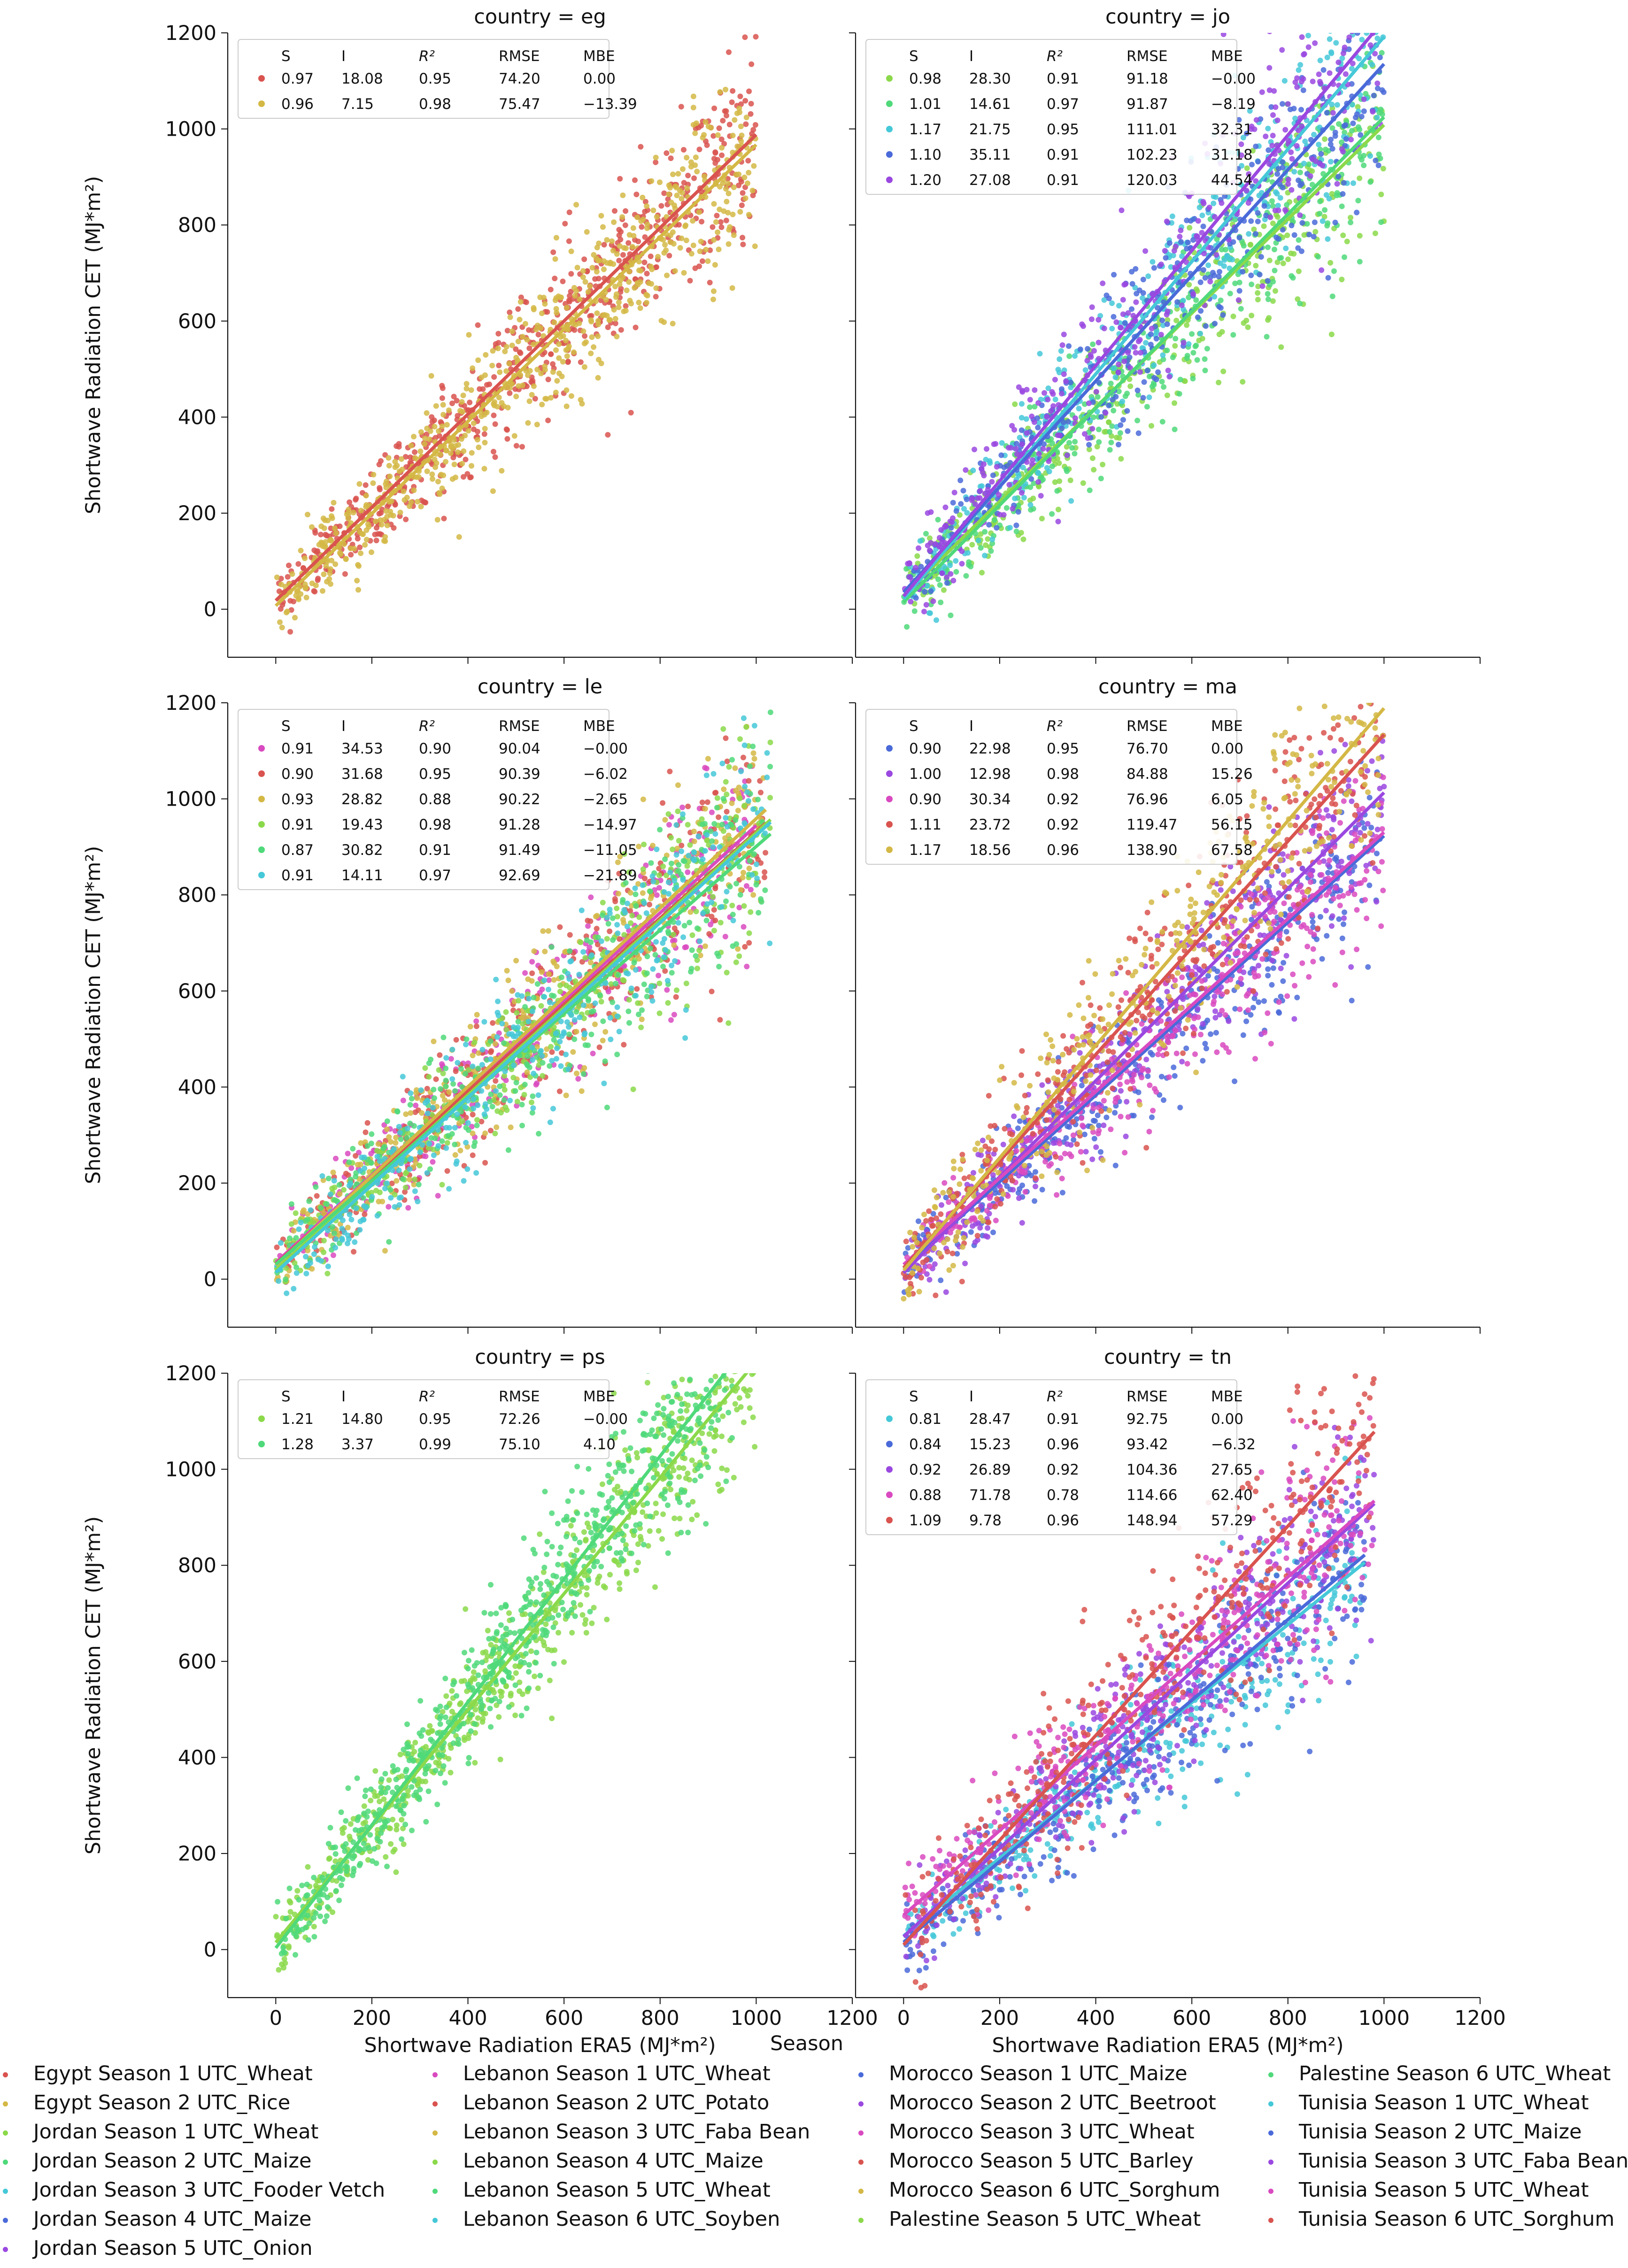 This screenshot has height=2268, width=1628. I want to click on stats-value: 21.75, so click(990, 129).